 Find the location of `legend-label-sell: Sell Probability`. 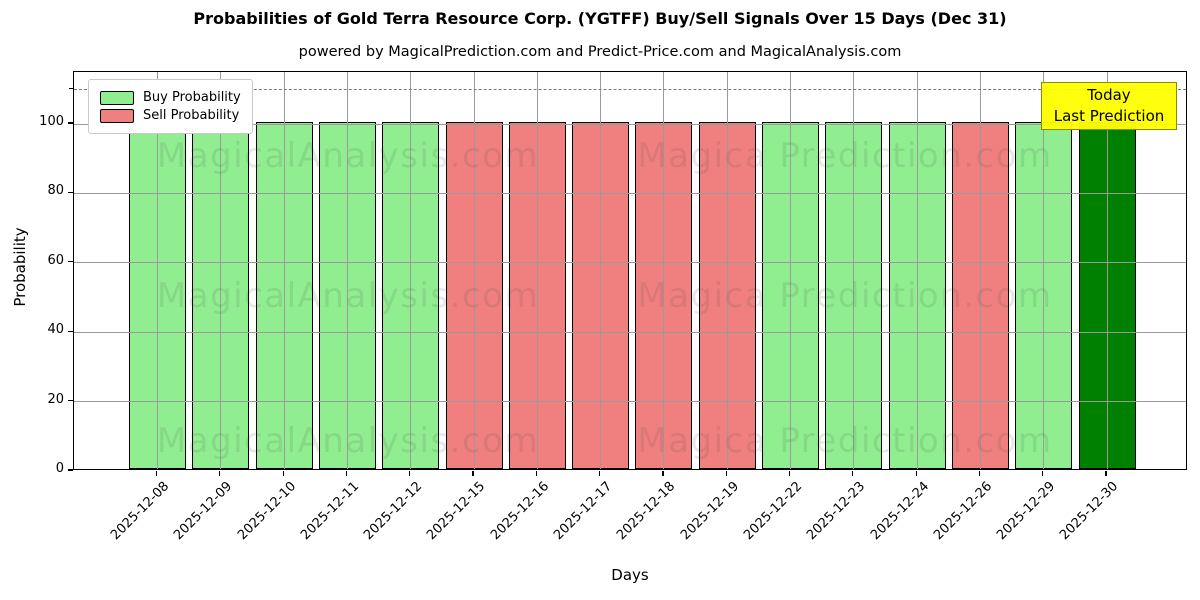

legend-label-sell: Sell Probability is located at coordinates (191, 115).